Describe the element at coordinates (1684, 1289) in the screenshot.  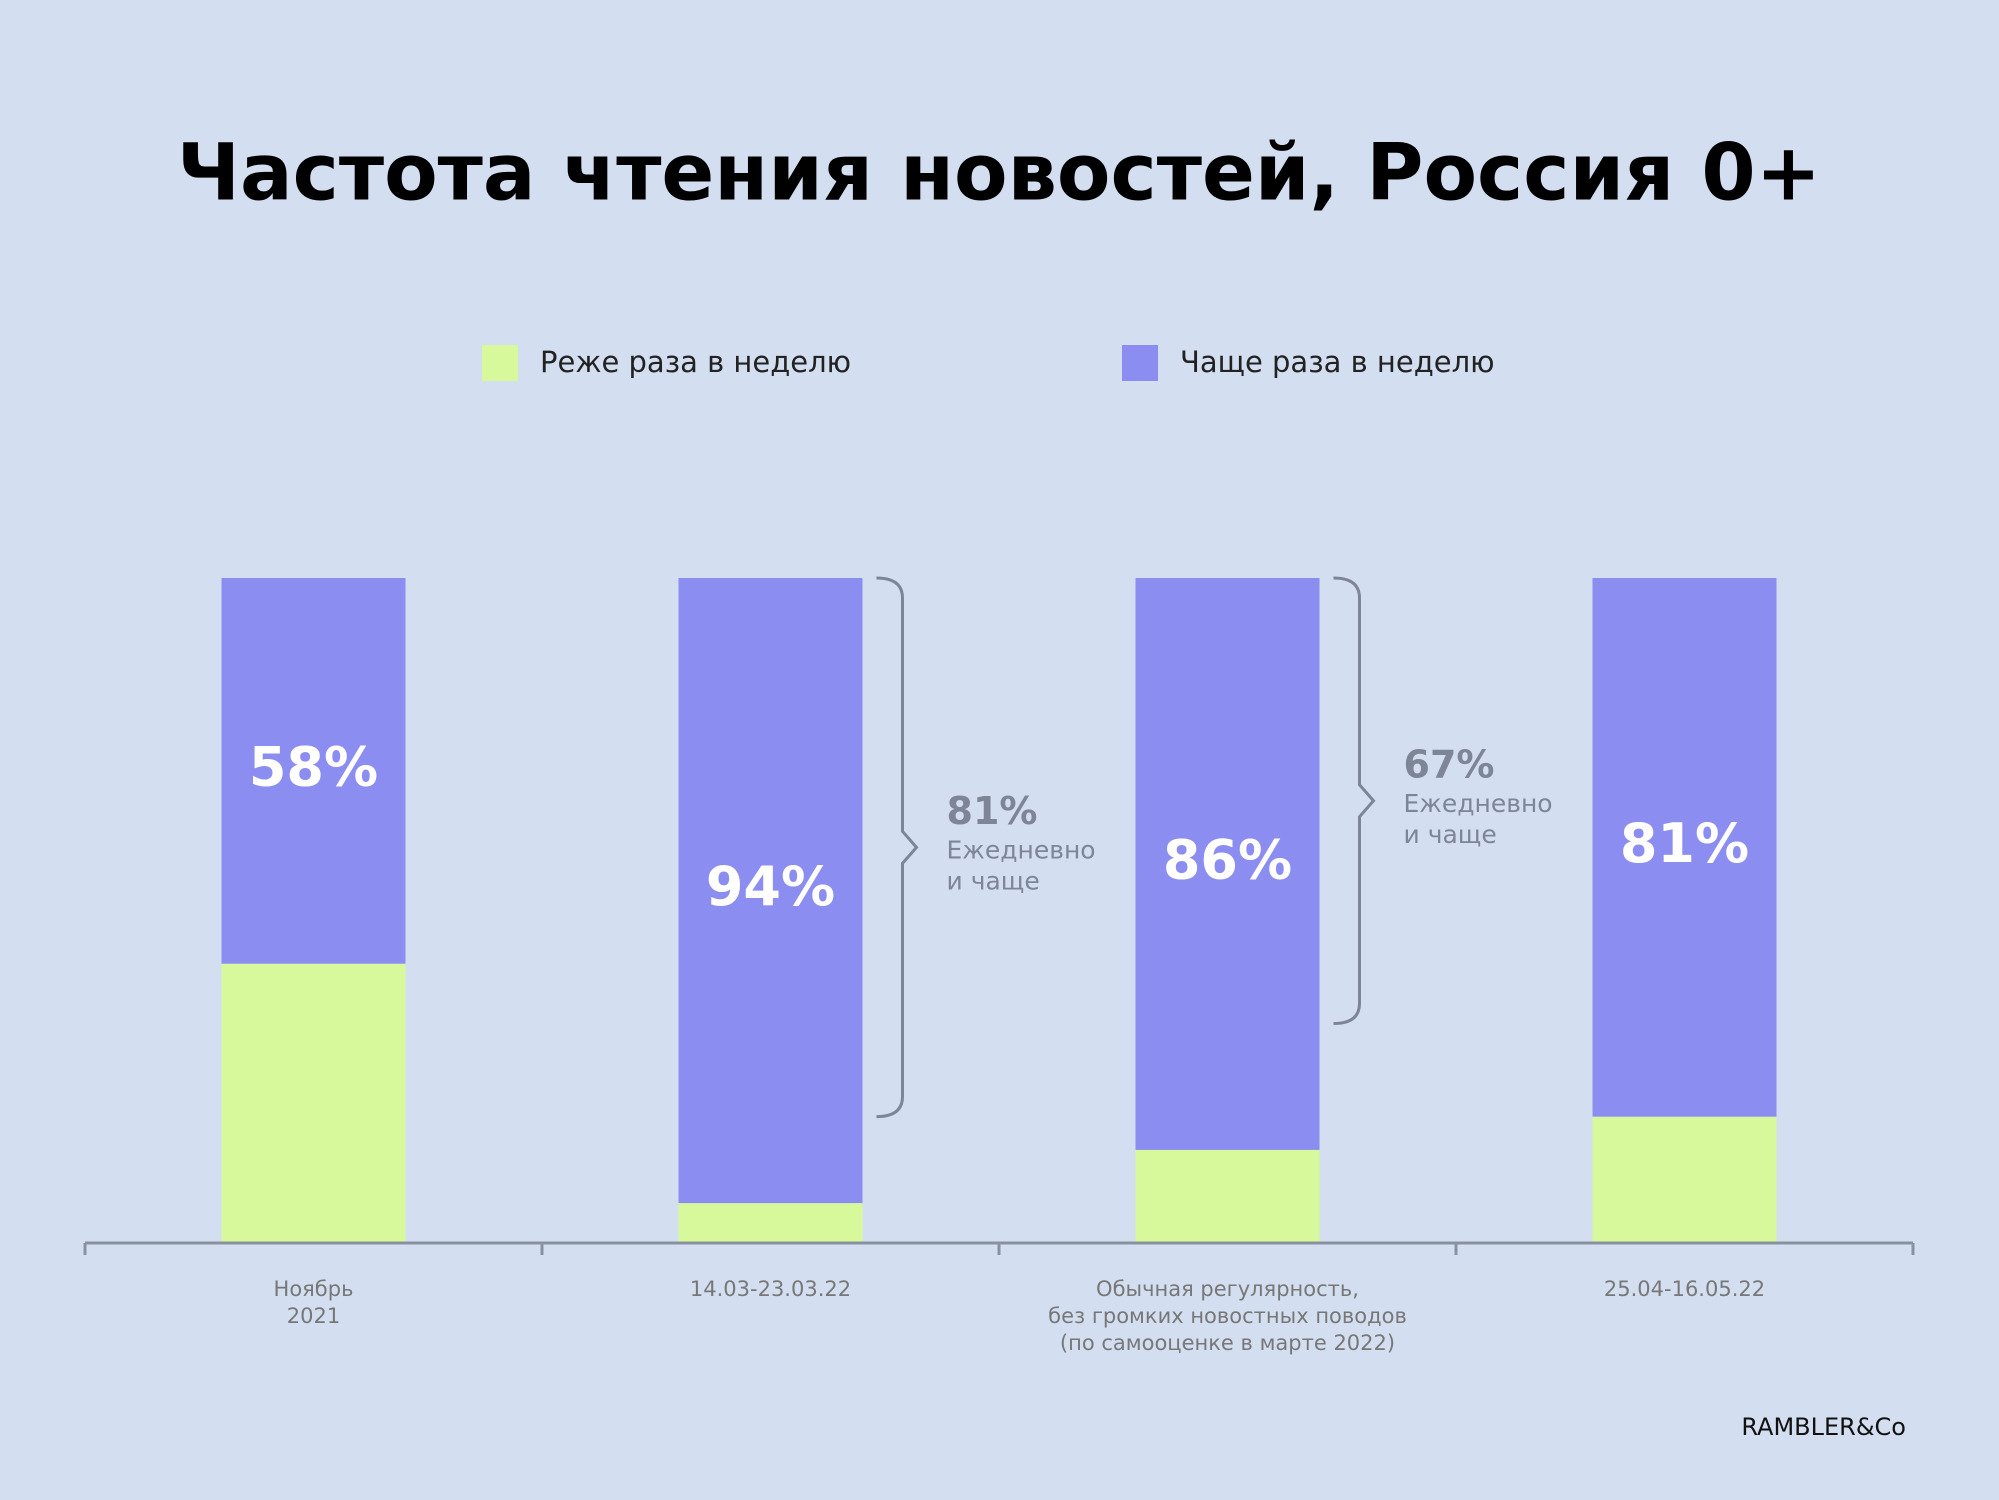
I see `x-tick-label: 25.04-16.05.22` at that location.